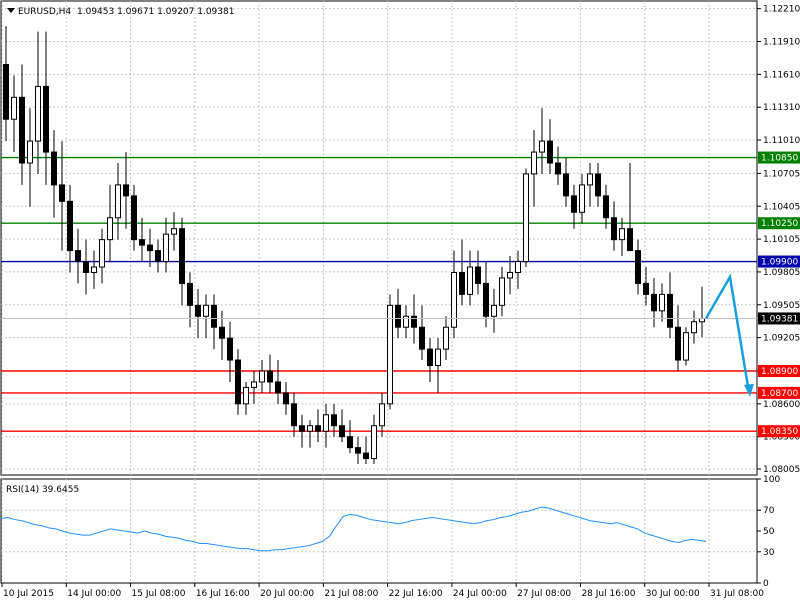 Image resolution: width=800 pixels, height=600 pixels. What do you see at coordinates (781, 405) in the screenshot?
I see `price-tick-label: 1.08600` at bounding box center [781, 405].